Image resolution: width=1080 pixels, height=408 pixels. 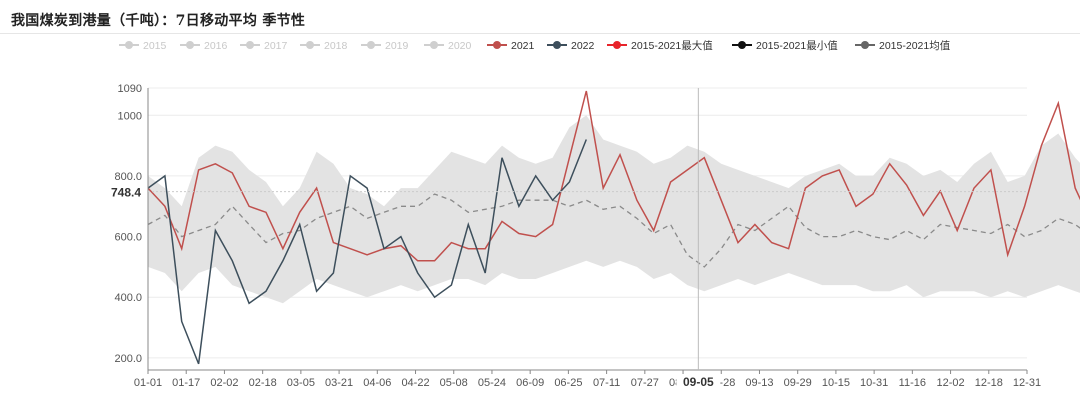 I want to click on legend-label: 2019, so click(x=397, y=46).